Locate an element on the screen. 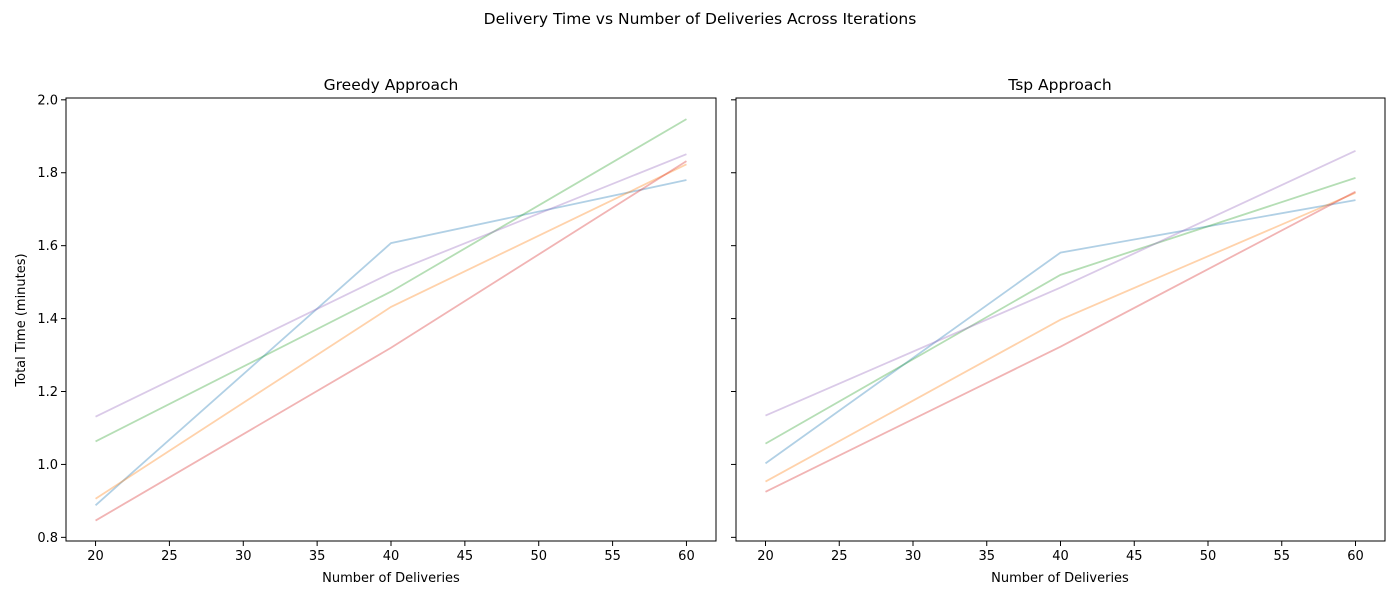  y-tick-label: 1.4 is located at coordinates (47, 319).